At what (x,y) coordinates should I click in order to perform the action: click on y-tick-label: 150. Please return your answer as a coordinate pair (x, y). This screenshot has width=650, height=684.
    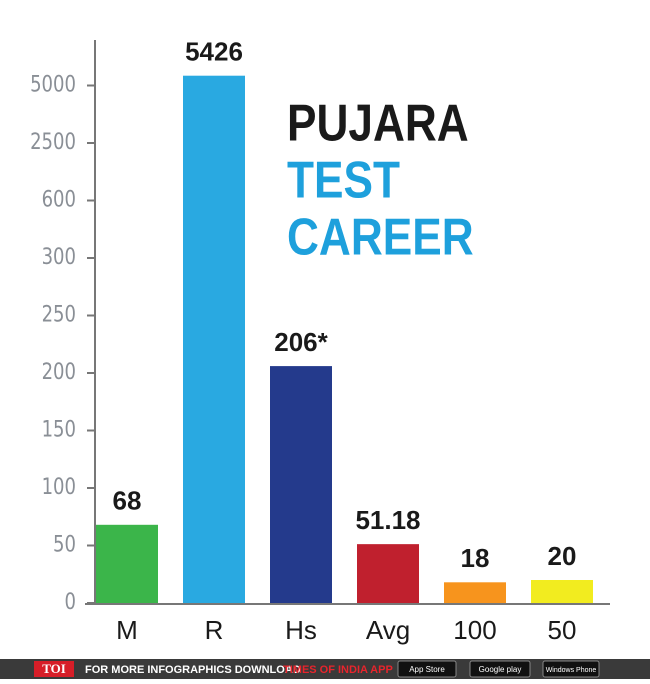
    Looking at the image, I should click on (59, 429).